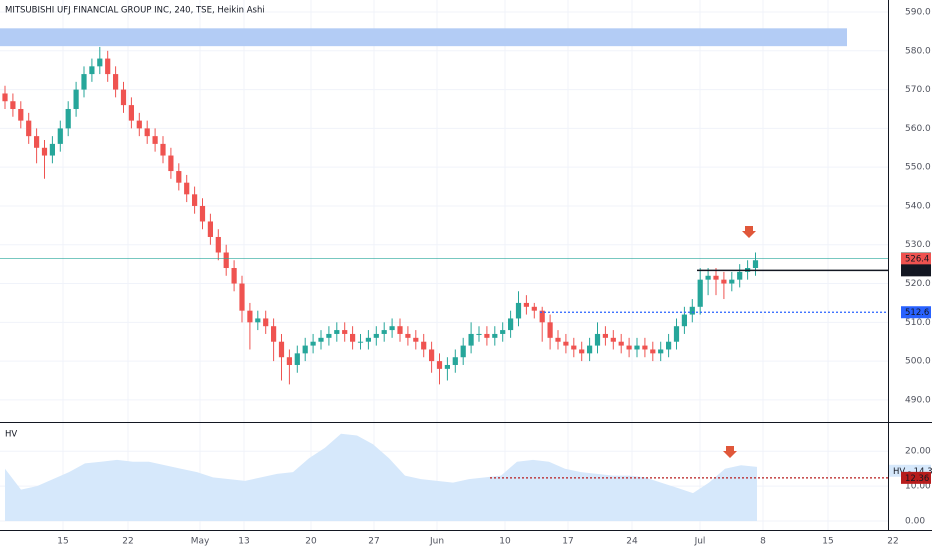 This screenshot has width=932, height=550. What do you see at coordinates (436, 542) in the screenshot?
I see `x-tick-label: Jun` at bounding box center [436, 542].